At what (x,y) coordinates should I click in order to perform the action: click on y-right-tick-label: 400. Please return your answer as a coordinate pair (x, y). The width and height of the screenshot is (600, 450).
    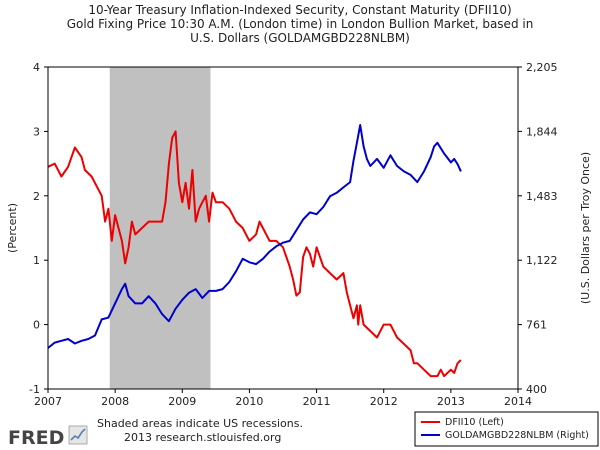
    Looking at the image, I should click on (536, 389).